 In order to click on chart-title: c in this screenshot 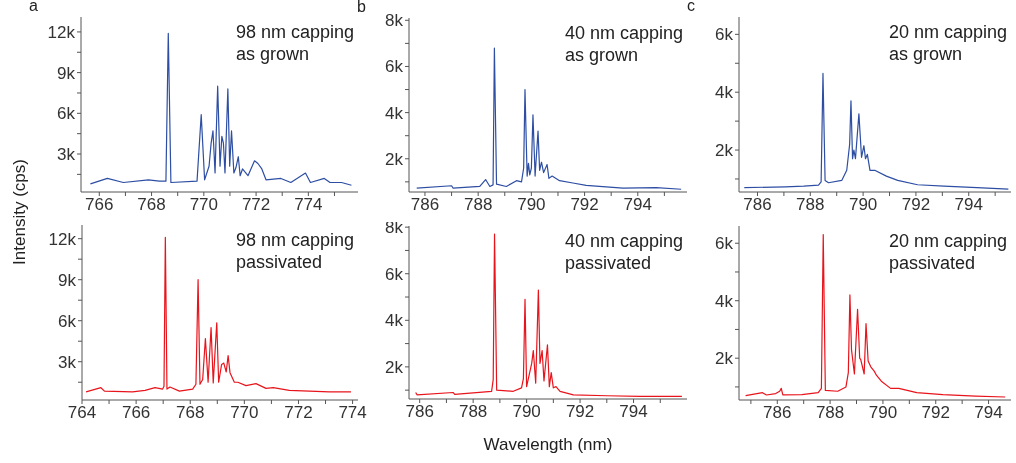, I will do `click(691, 7)`.